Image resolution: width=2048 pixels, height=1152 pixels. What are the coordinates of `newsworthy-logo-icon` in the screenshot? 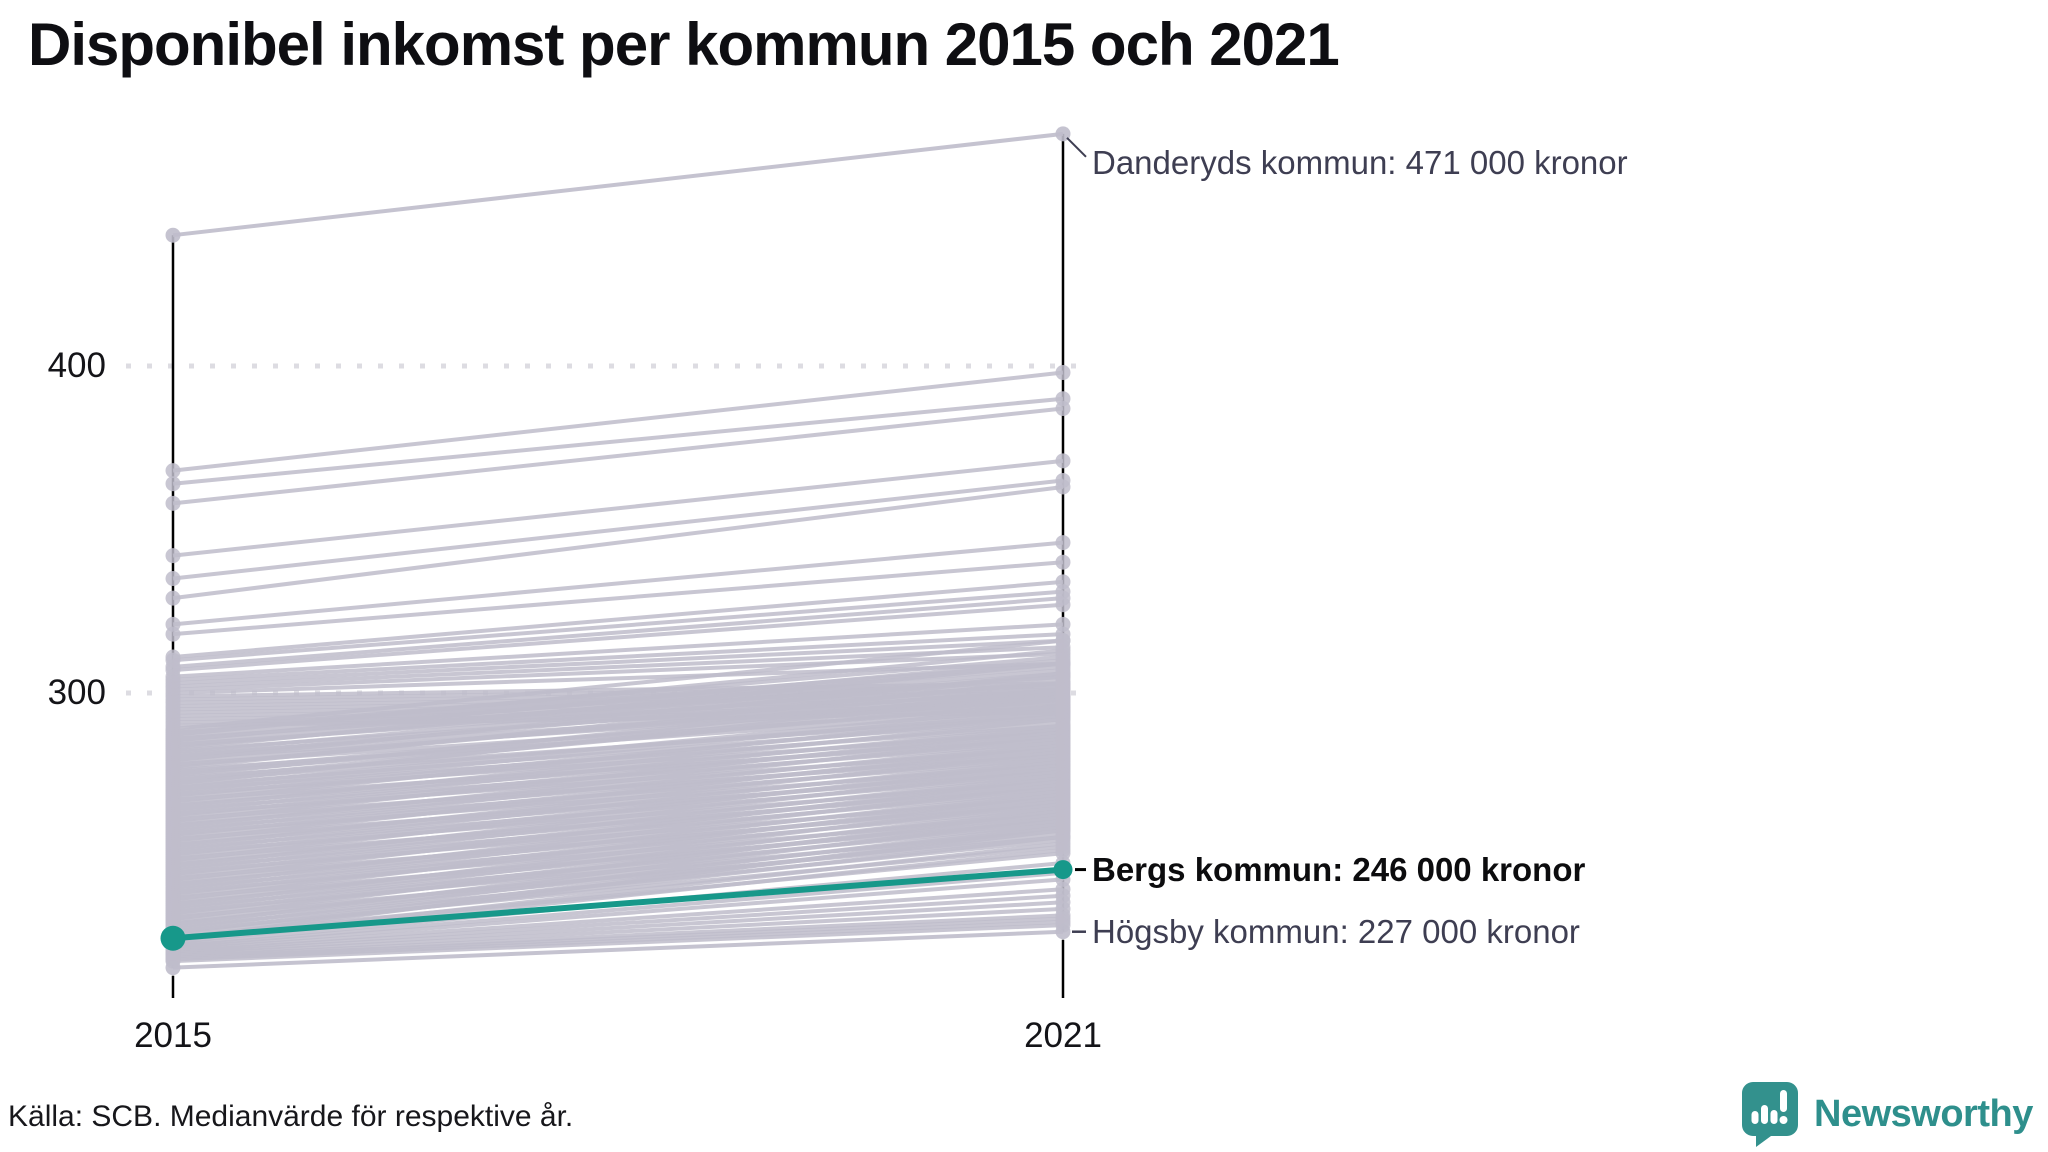 It's located at (1770, 1114).